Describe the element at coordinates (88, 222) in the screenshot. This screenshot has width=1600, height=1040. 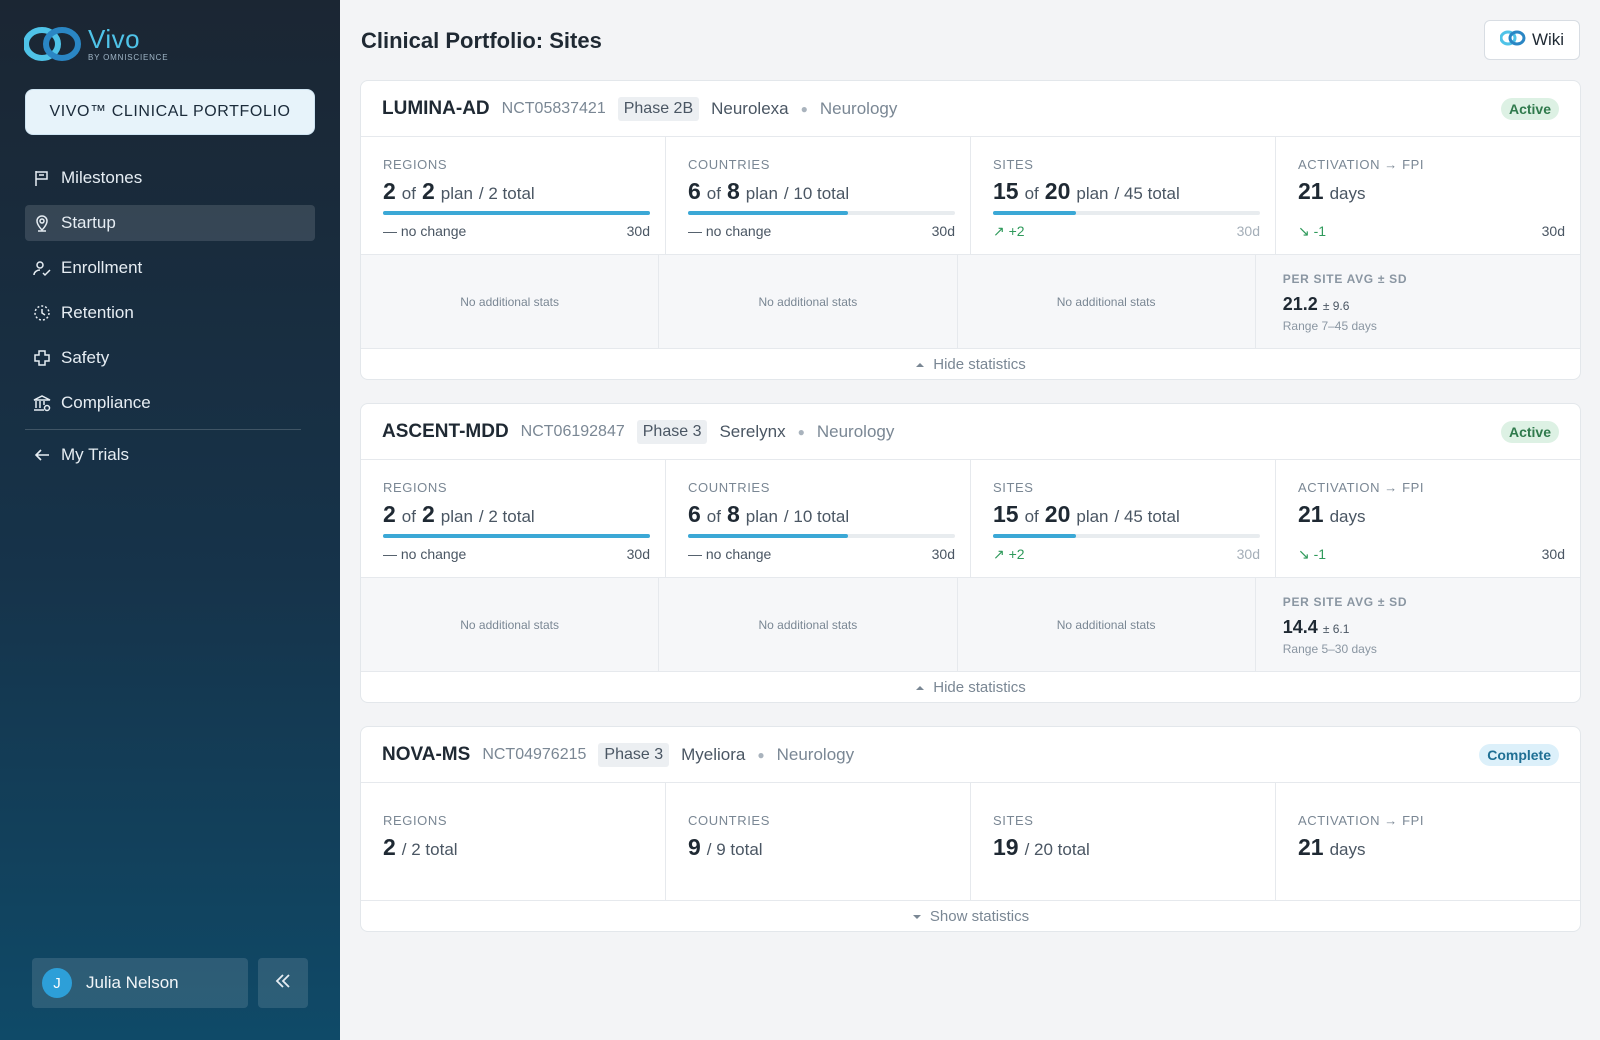
I see `sidebar-item-label: Startup` at that location.